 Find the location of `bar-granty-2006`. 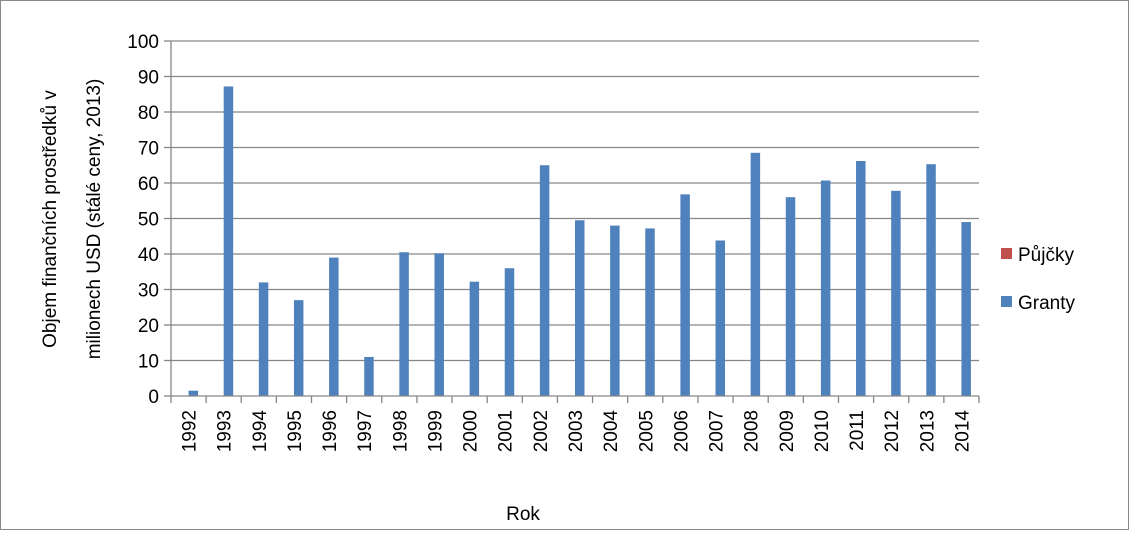

bar-granty-2006 is located at coordinates (685, 295).